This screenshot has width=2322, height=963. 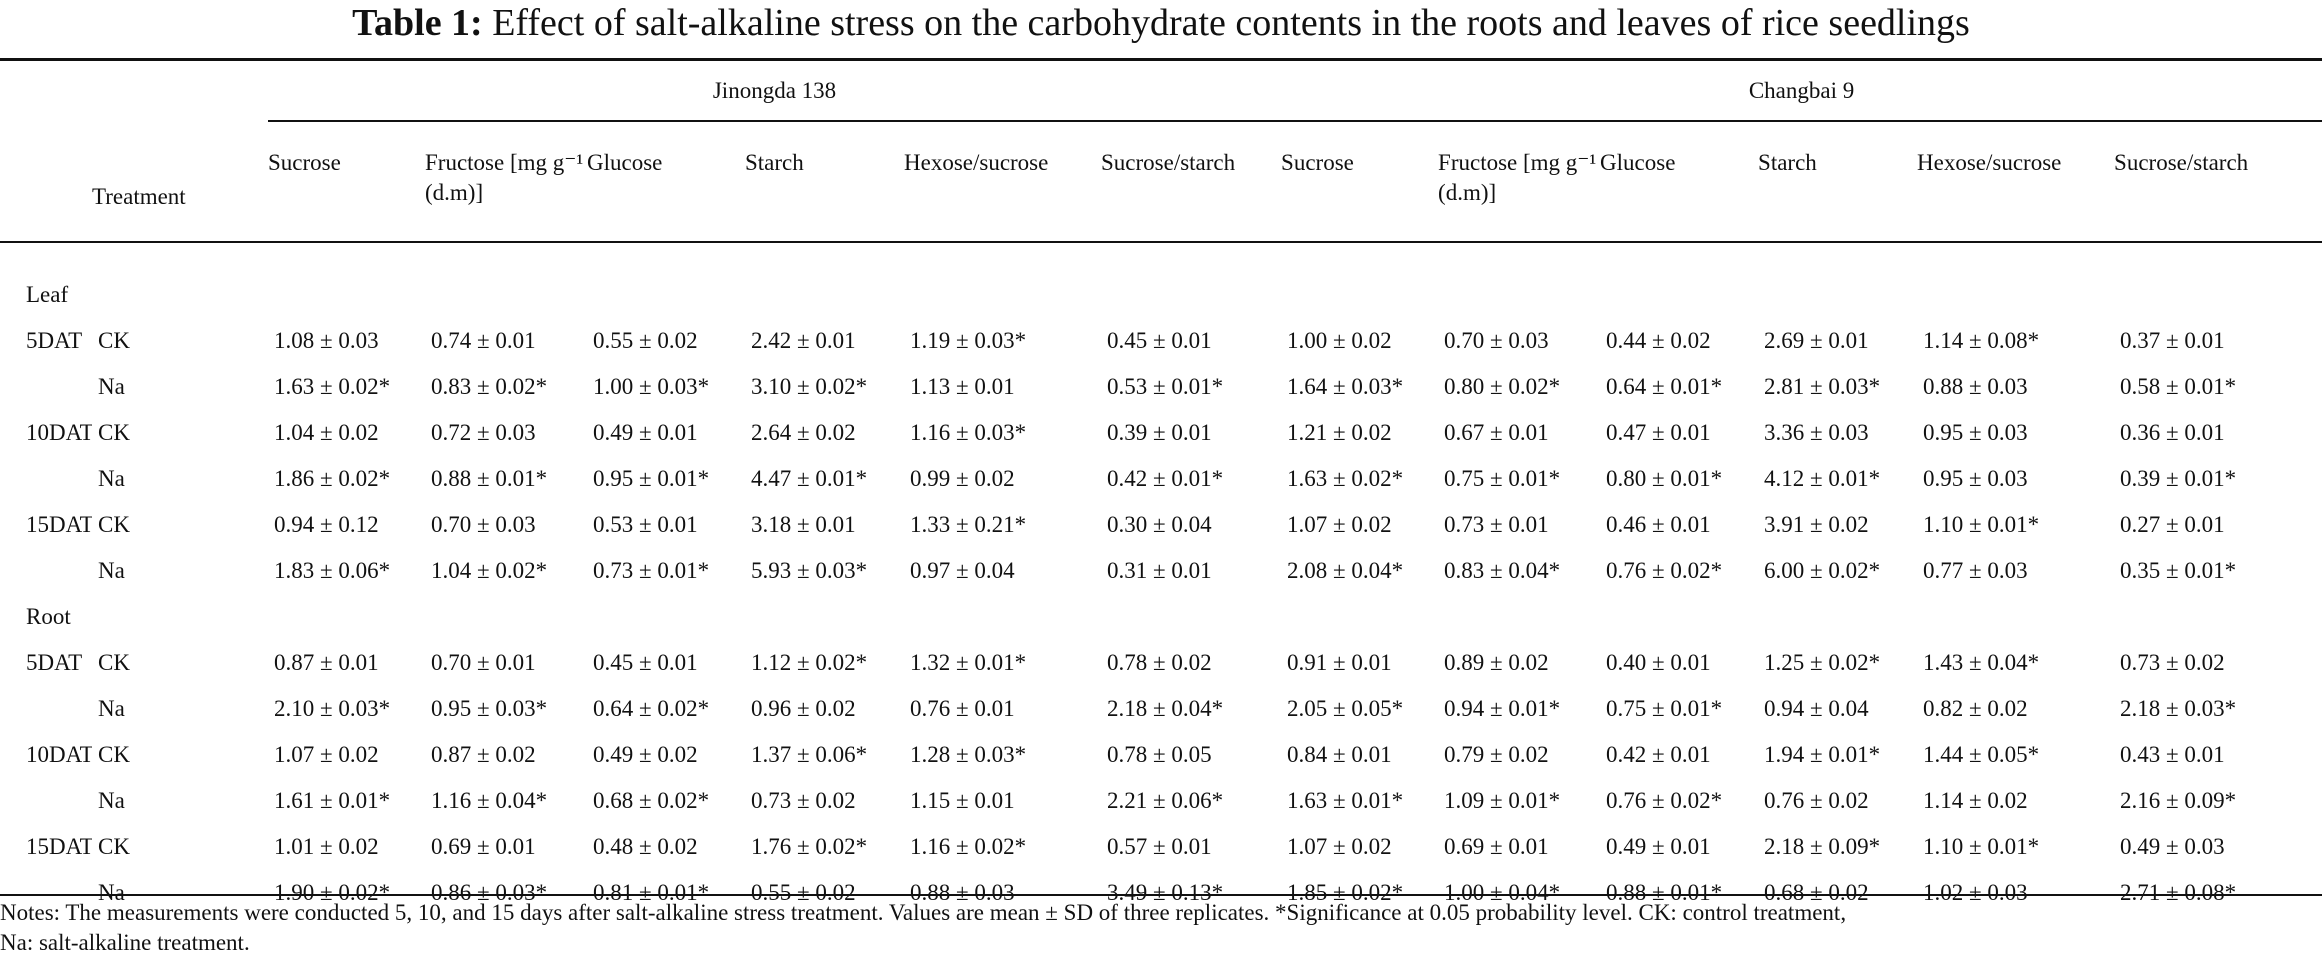 What do you see at coordinates (2172, 524) in the screenshot?
I see `value-cell: 0.27 ± 0.01` at bounding box center [2172, 524].